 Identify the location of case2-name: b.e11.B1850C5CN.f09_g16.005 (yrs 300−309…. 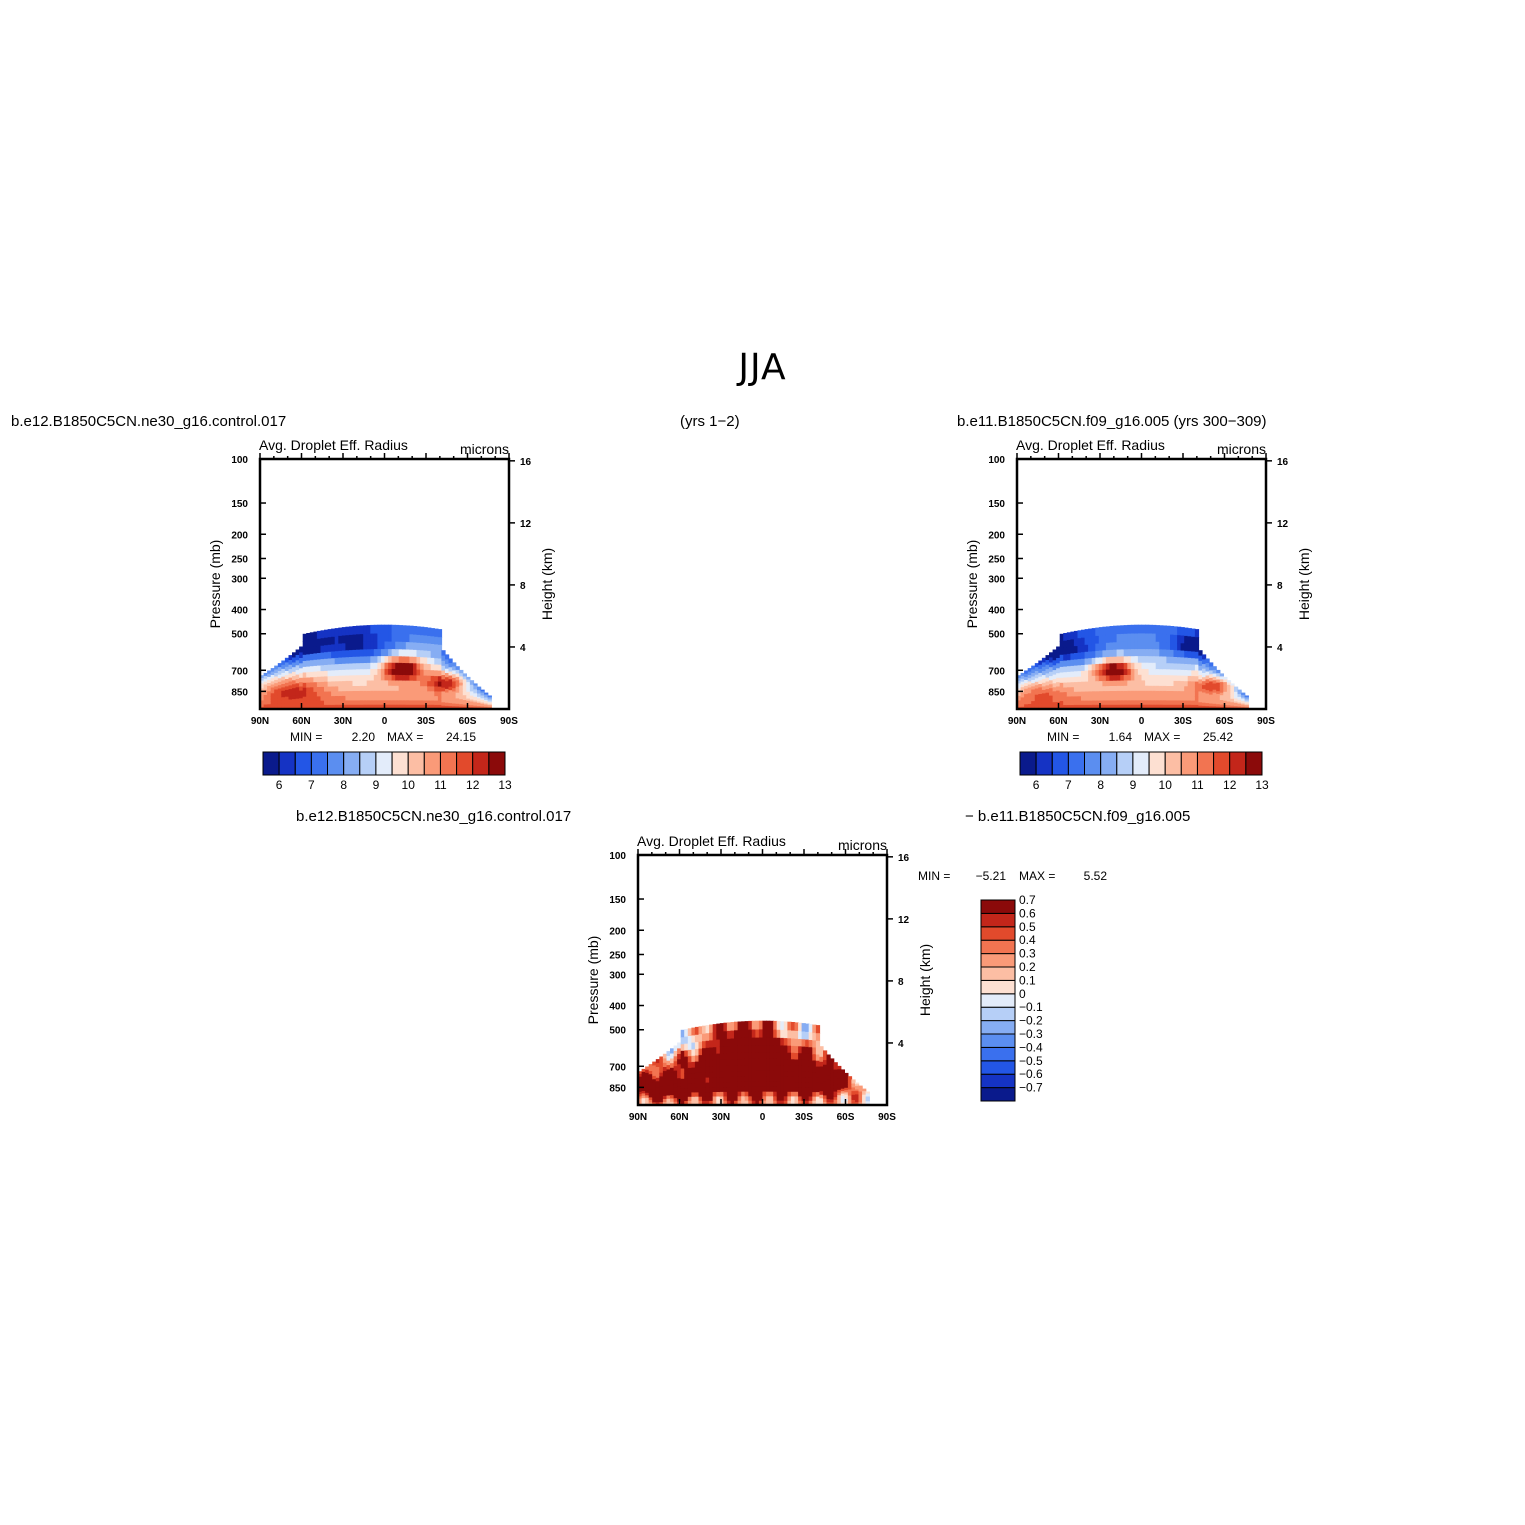
(1112, 421).